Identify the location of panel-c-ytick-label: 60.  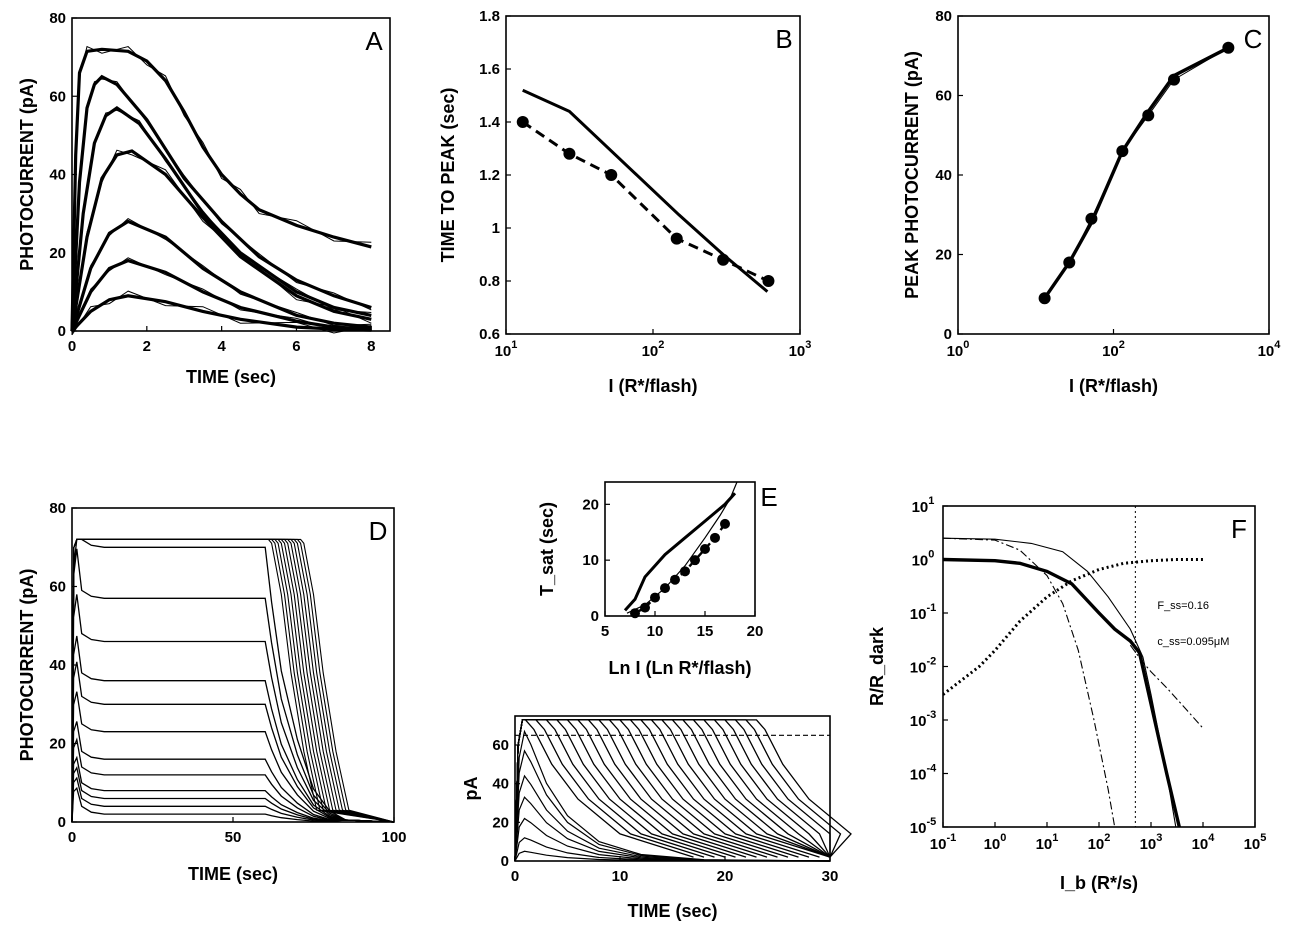
(943, 96).